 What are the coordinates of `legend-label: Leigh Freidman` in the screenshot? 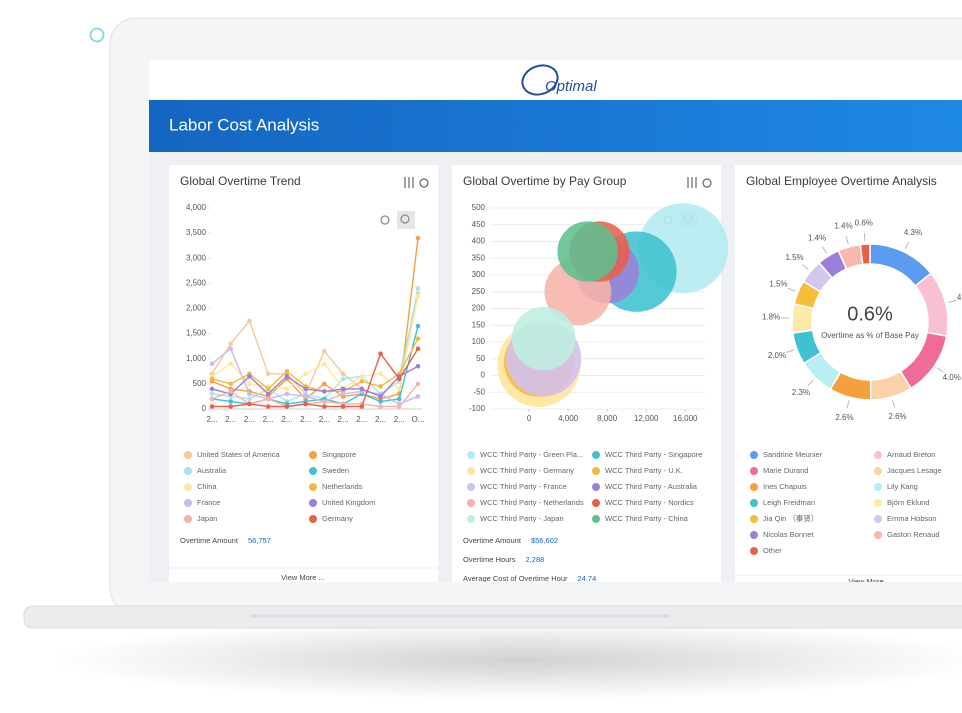 It's located at (789, 502).